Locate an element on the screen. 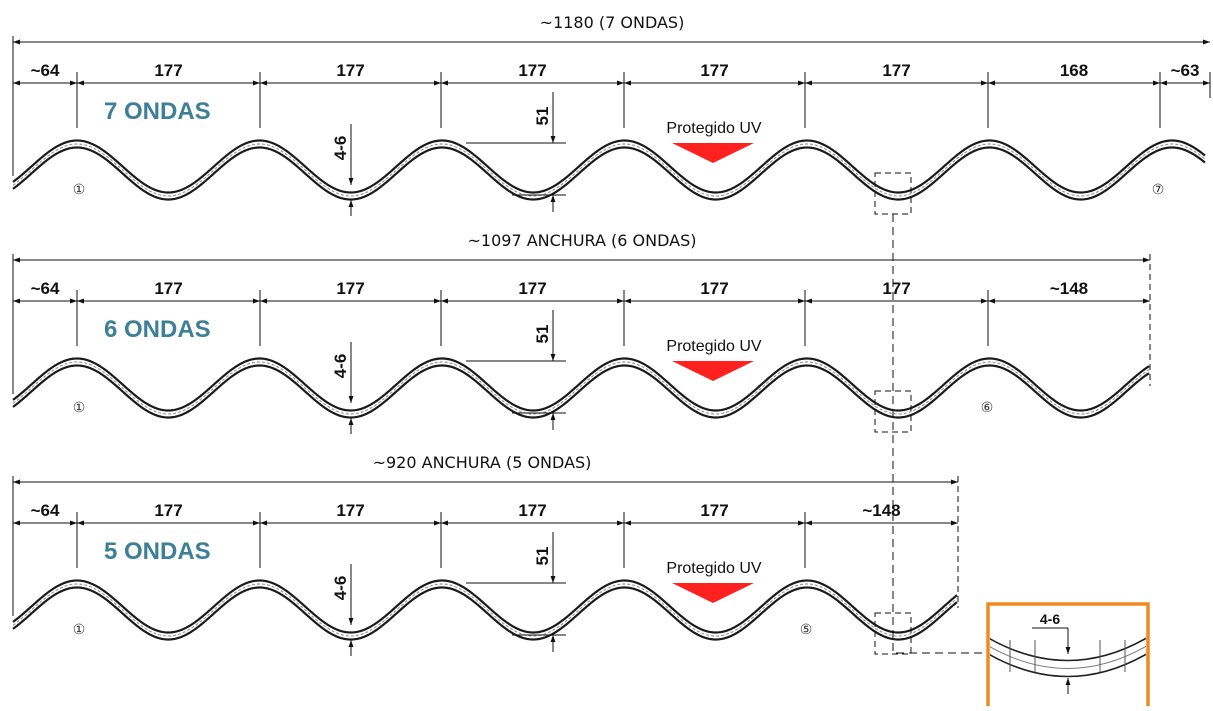 The width and height of the screenshot is (1213, 711). waves-count-title: 5 ONDAS is located at coordinates (157, 551).